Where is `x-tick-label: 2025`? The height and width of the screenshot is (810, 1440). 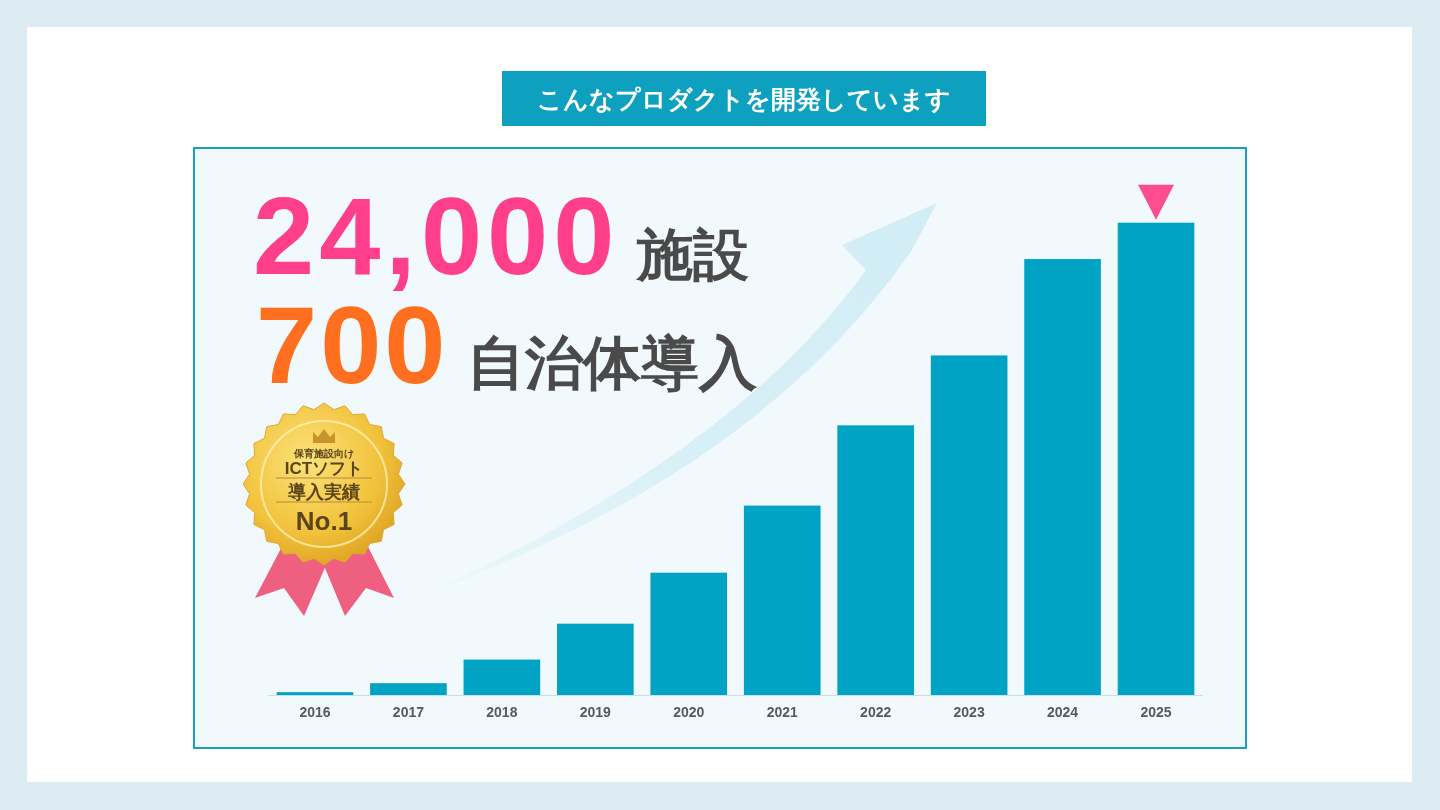 x-tick-label: 2025 is located at coordinates (1156, 712).